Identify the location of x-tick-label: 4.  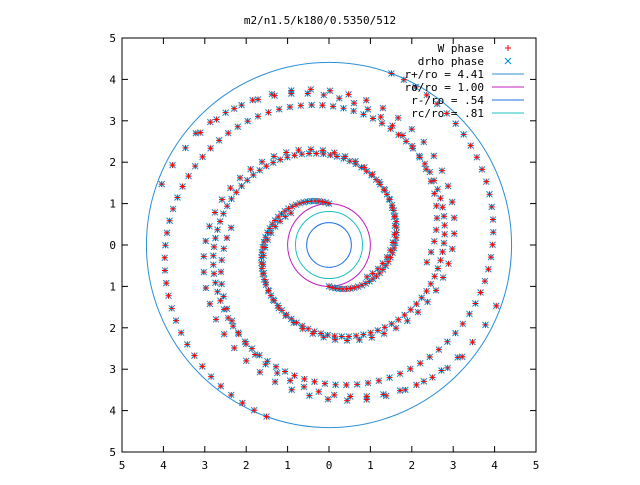
(494, 465).